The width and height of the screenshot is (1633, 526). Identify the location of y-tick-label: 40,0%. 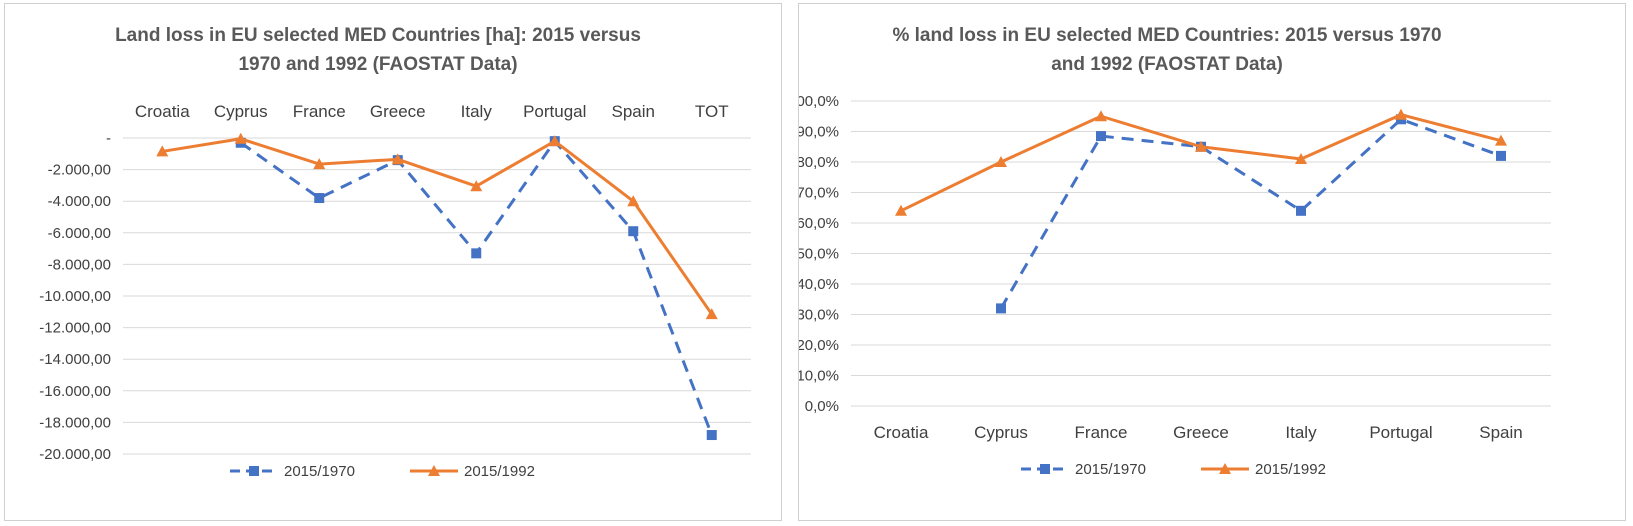
(819, 284).